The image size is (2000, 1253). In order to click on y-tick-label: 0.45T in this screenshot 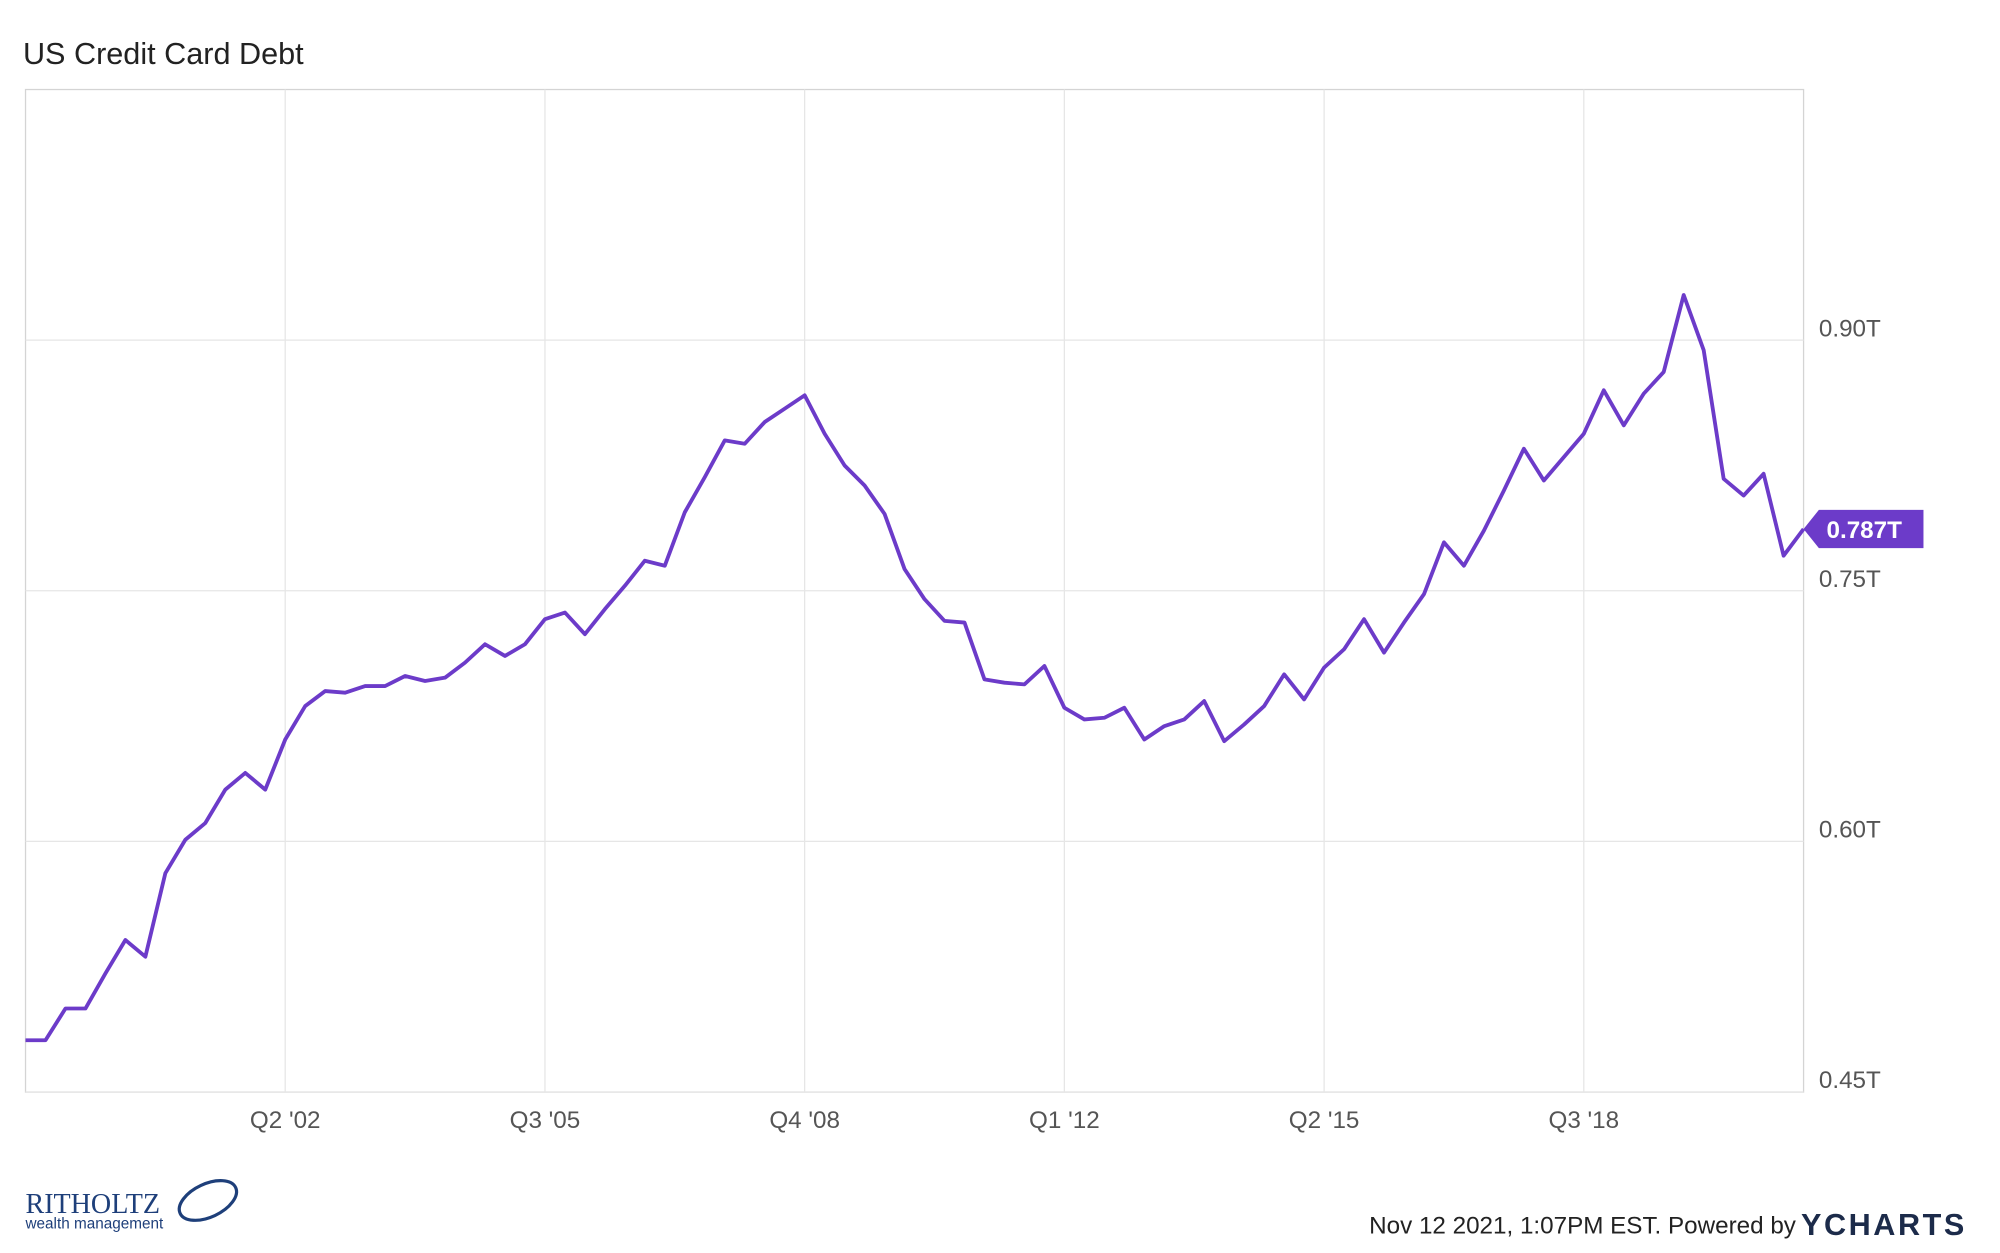, I will do `click(1850, 1080)`.